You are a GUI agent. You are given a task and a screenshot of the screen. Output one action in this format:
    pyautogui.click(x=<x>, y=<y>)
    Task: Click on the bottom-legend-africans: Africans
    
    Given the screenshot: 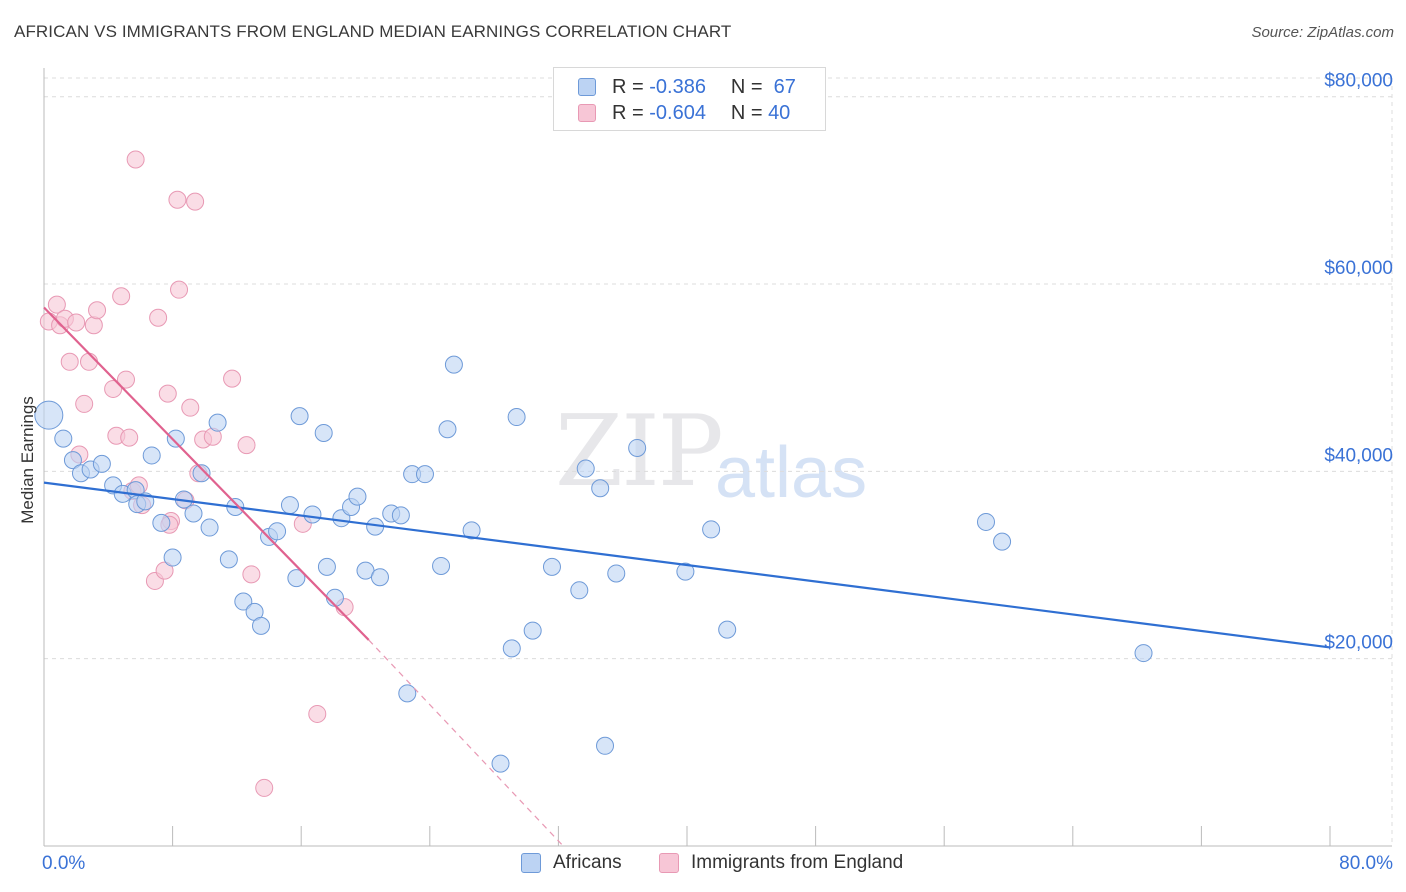 What is the action you would take?
    pyautogui.click(x=571, y=863)
    